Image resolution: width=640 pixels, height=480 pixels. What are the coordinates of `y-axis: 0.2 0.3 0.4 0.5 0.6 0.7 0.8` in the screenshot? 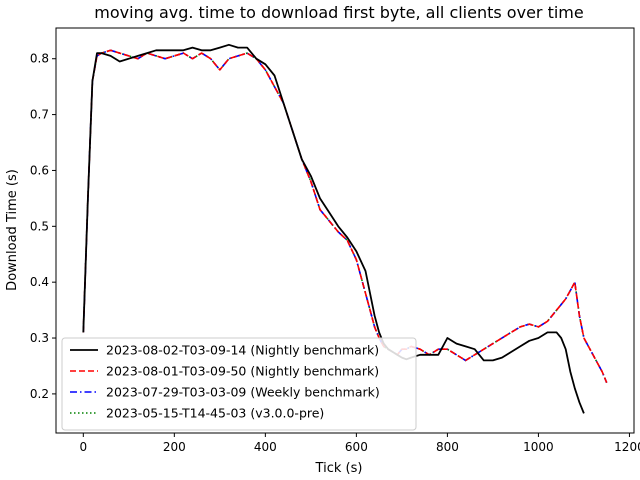 It's located at (43, 226).